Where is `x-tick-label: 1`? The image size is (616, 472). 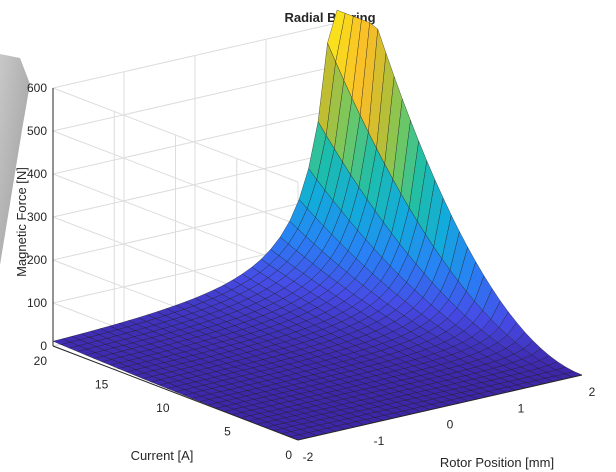 x-tick-label: 1 is located at coordinates (521, 408).